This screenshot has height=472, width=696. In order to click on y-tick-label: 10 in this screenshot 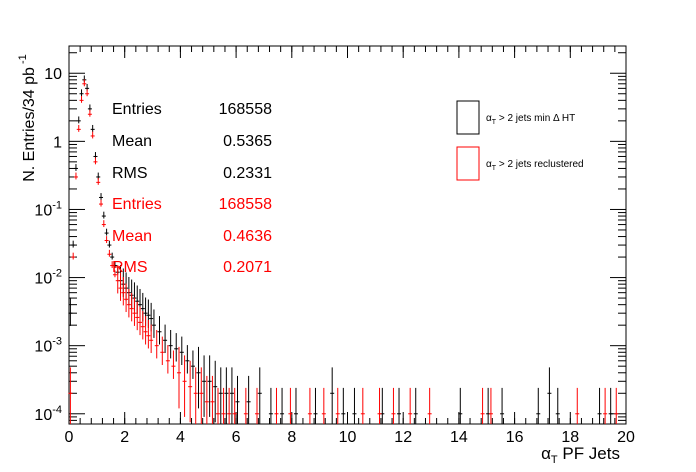, I will do `click(53, 74)`.